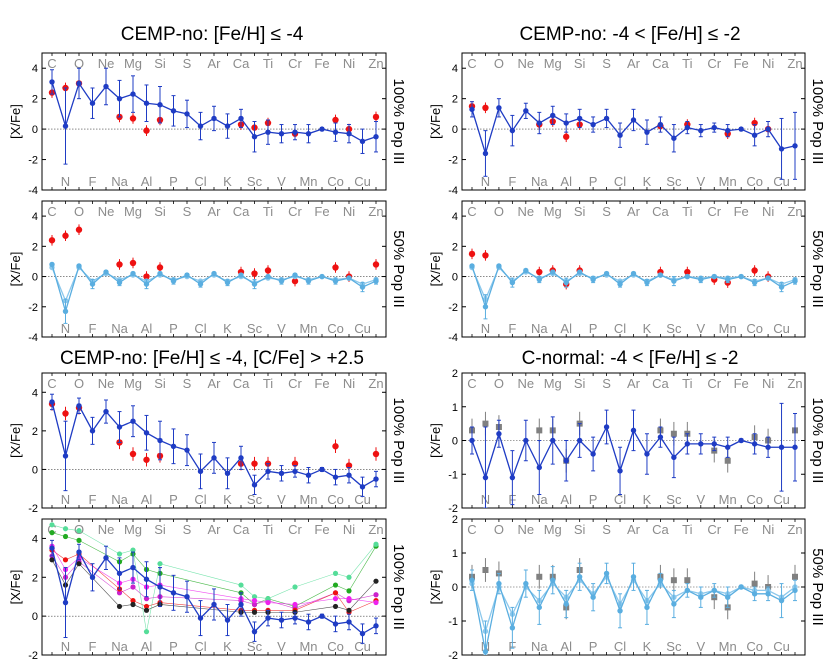  What do you see at coordinates (817, 269) in the screenshot?
I see `side-label: 50% Pop III` at bounding box center [817, 269].